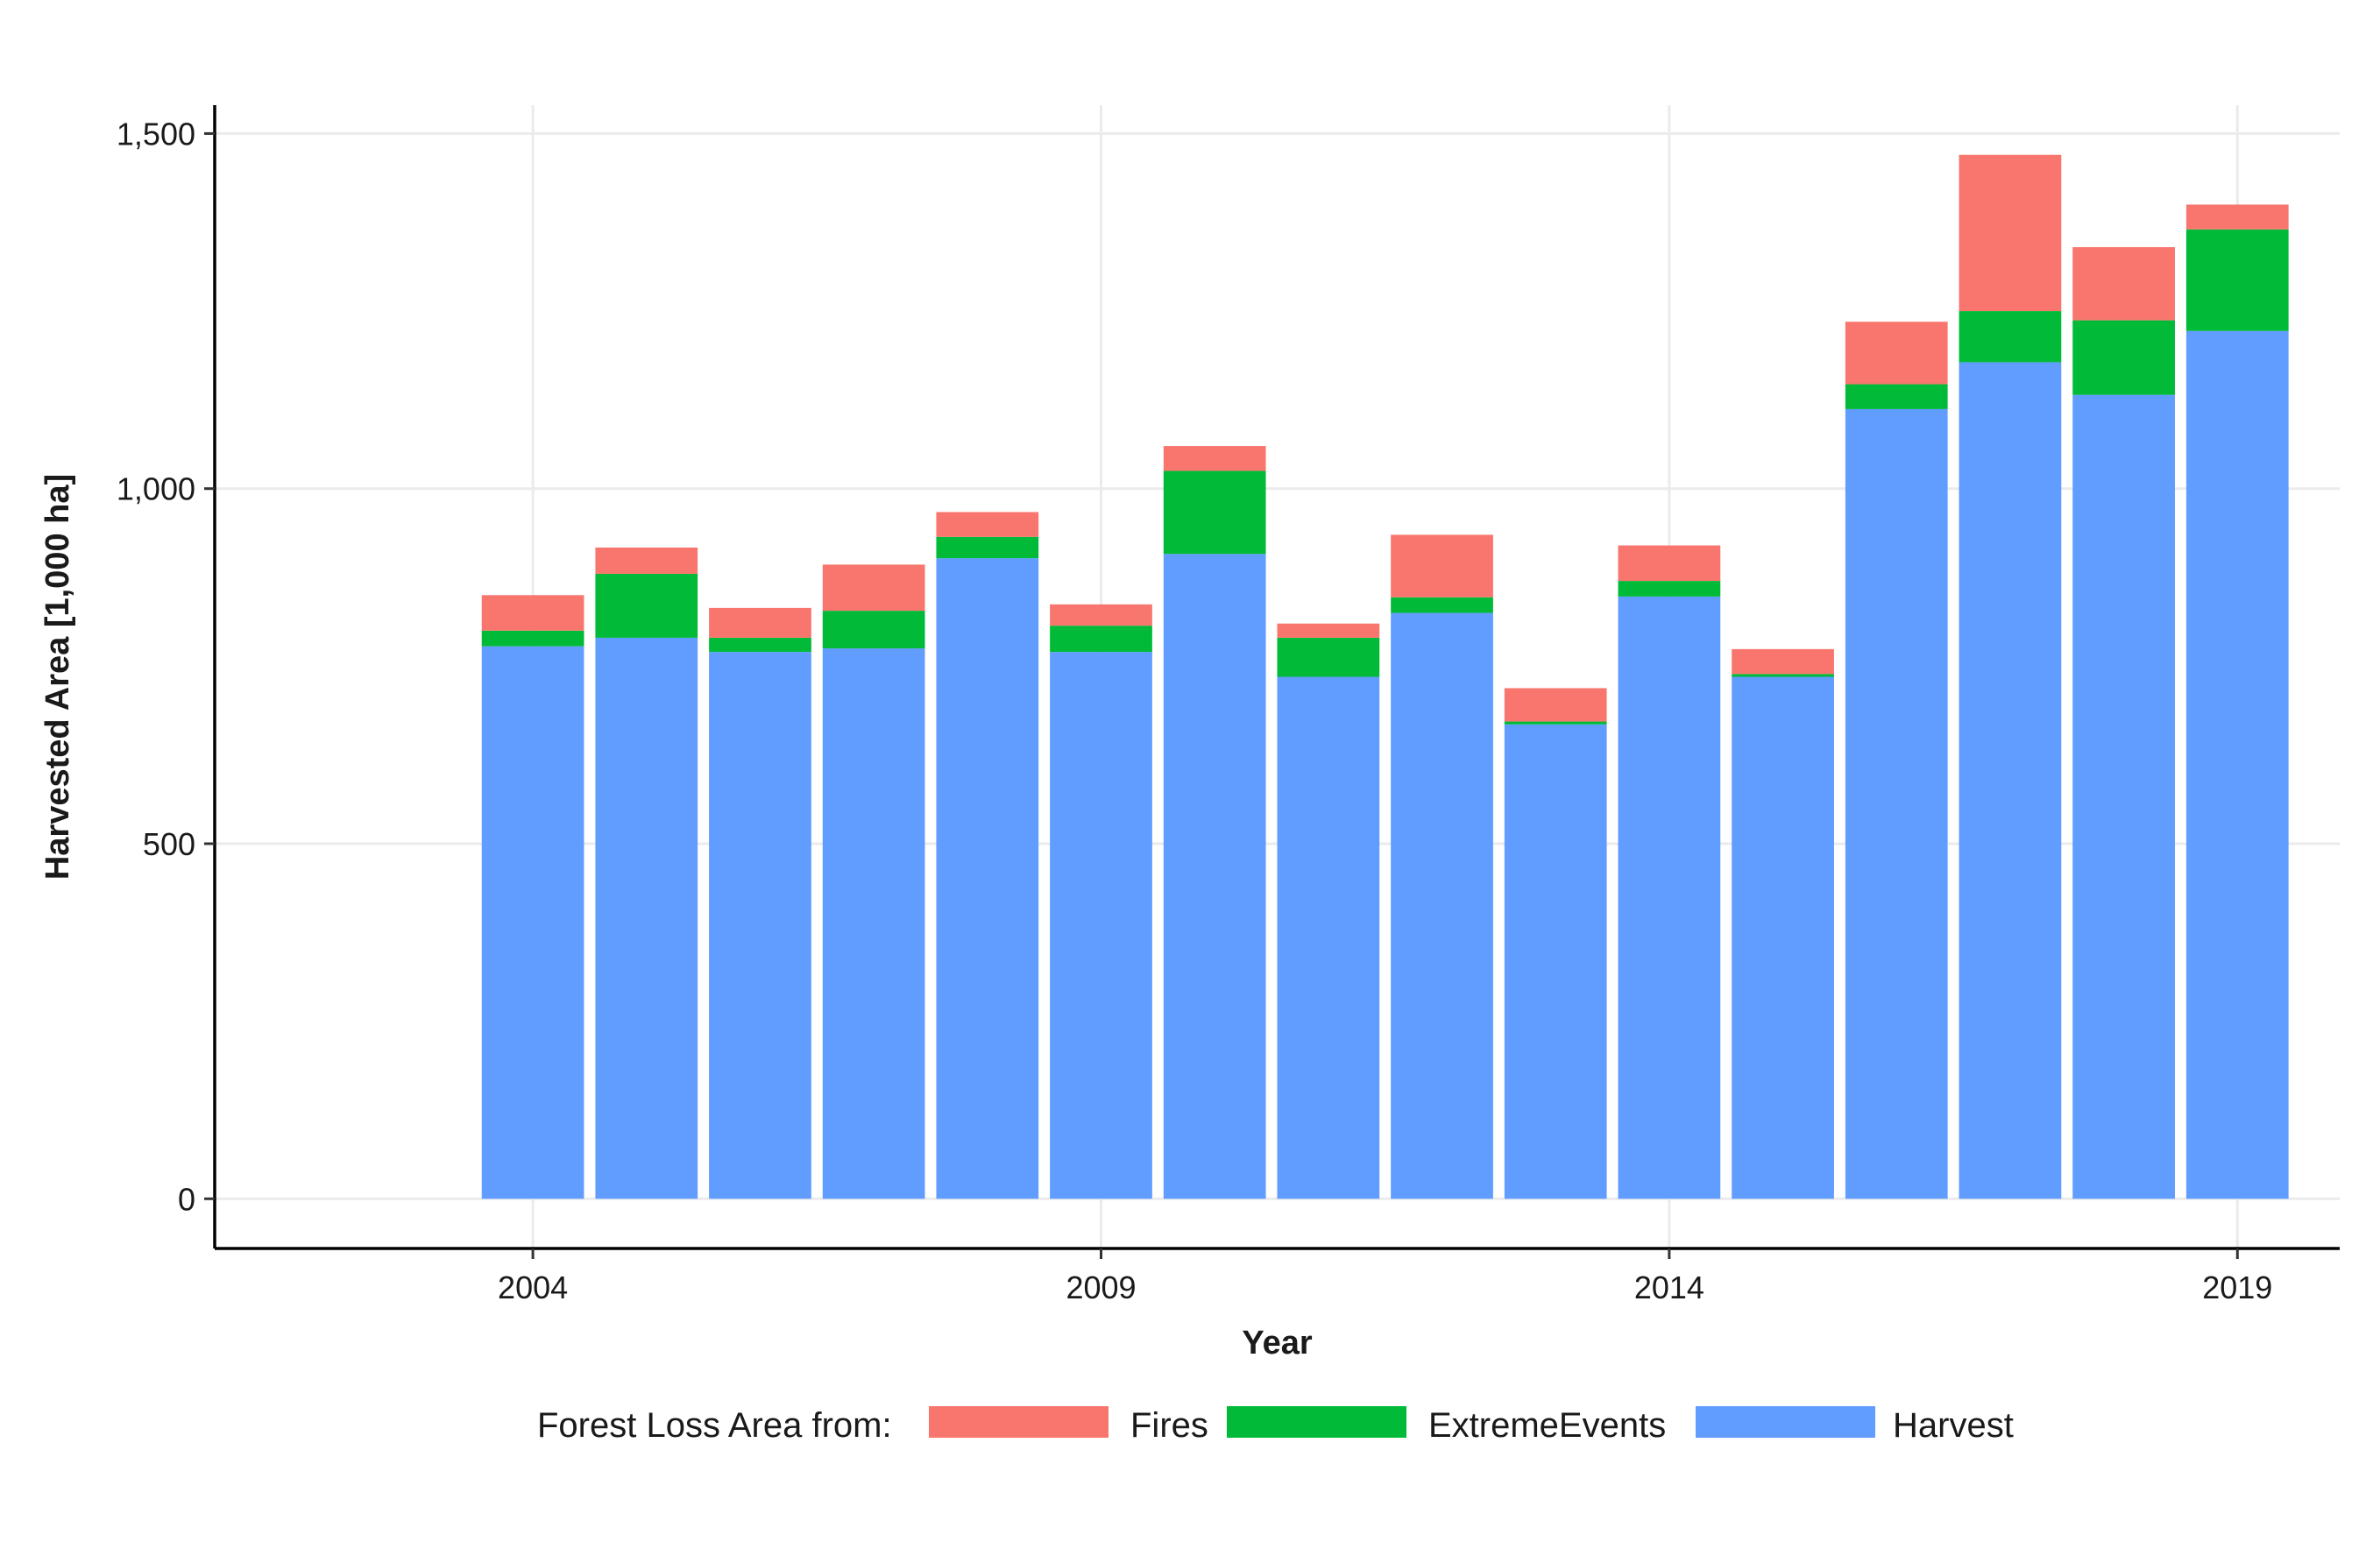 The height and width of the screenshot is (1556, 2380). I want to click on bar-fires-2009, so click(1101, 615).